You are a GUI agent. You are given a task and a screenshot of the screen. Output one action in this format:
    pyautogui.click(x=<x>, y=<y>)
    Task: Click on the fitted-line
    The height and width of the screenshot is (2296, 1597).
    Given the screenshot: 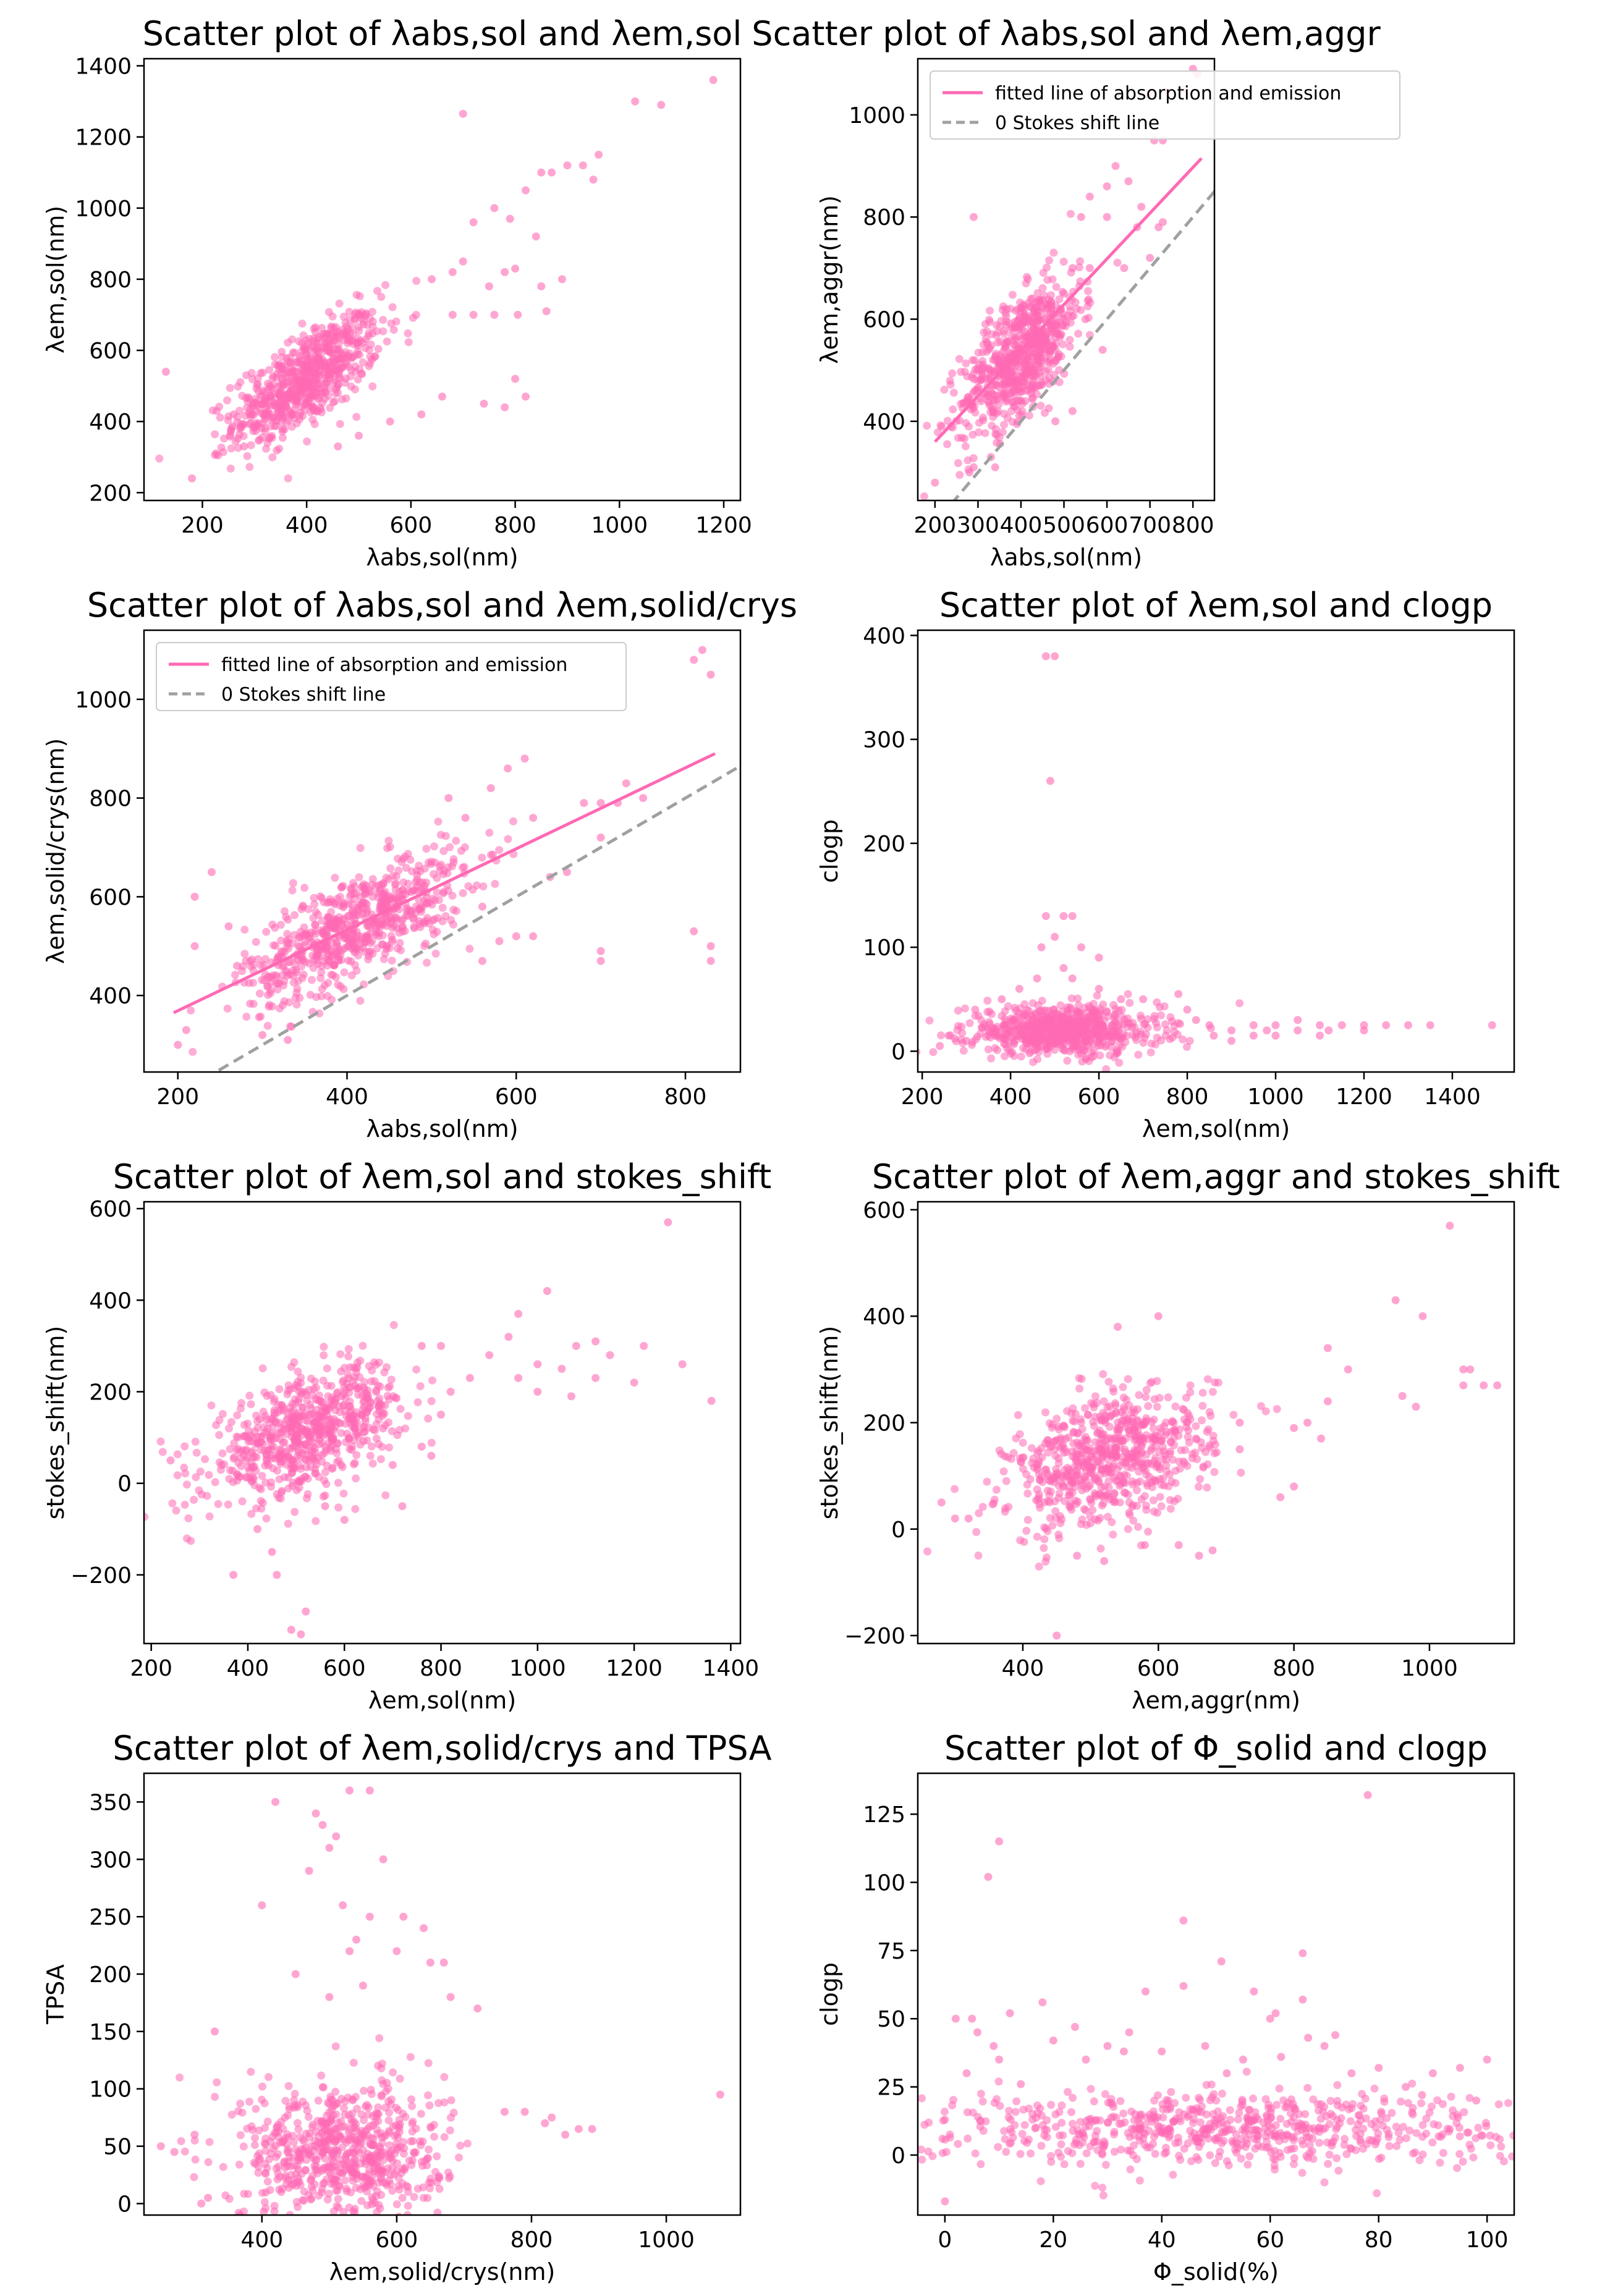 What is the action you would take?
    pyautogui.click(x=444, y=883)
    